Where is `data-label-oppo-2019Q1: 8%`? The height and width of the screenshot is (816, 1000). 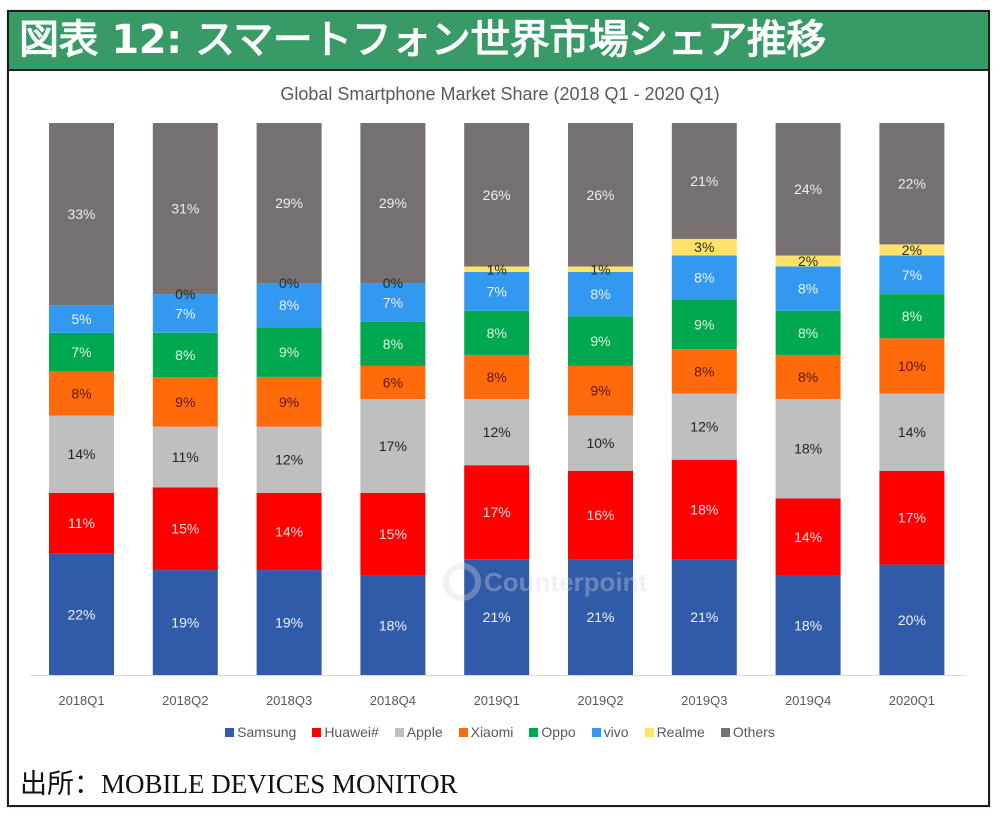
data-label-oppo-2019Q1: 8% is located at coordinates (497, 333).